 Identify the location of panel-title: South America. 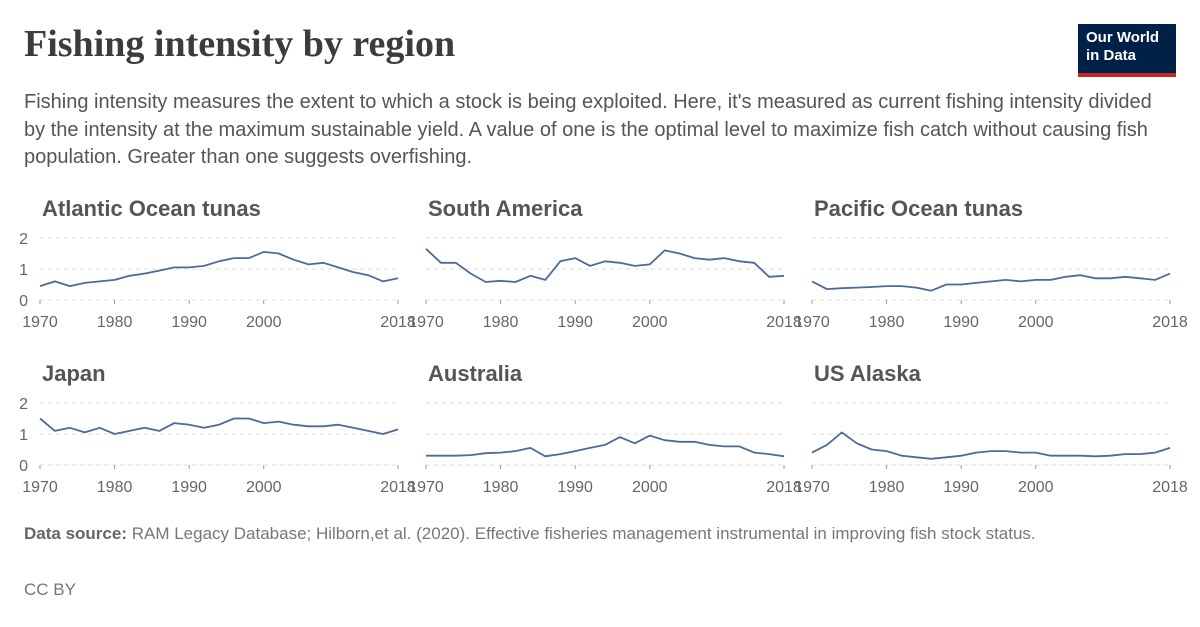
(505, 208).